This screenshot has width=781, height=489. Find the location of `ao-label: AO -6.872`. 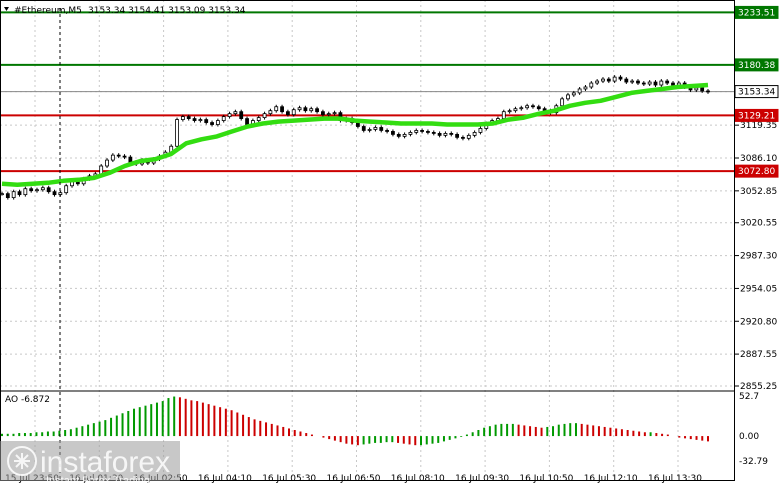

ao-label: AO -6.872 is located at coordinates (27, 400).